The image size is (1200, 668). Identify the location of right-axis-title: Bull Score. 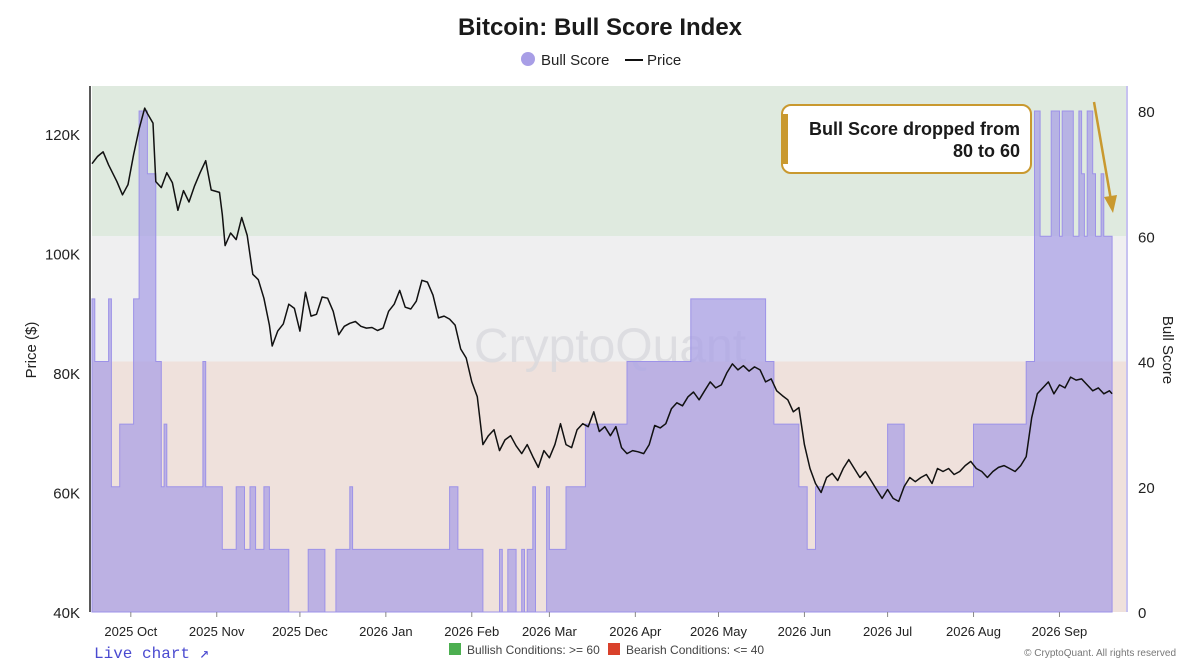
(1167, 350).